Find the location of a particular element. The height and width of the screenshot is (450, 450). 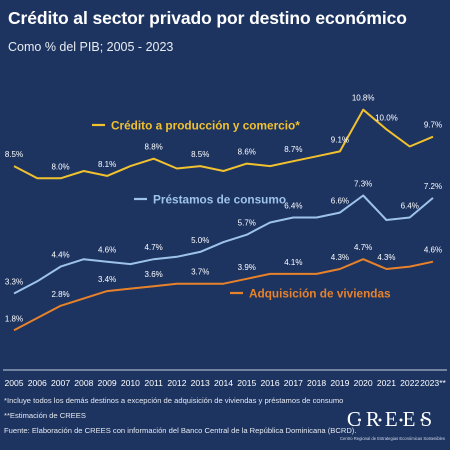

data-label-consumo: 5.7% is located at coordinates (247, 223).